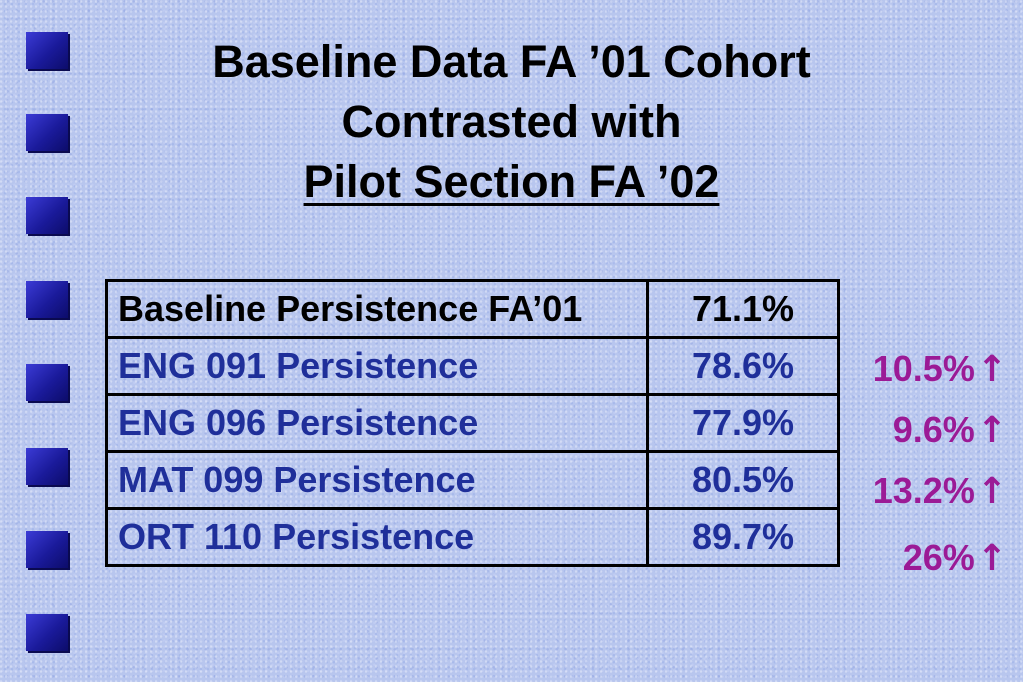  I want to click on table-row-mat099: MAT 099 Persistence 80.5%, so click(472, 480).